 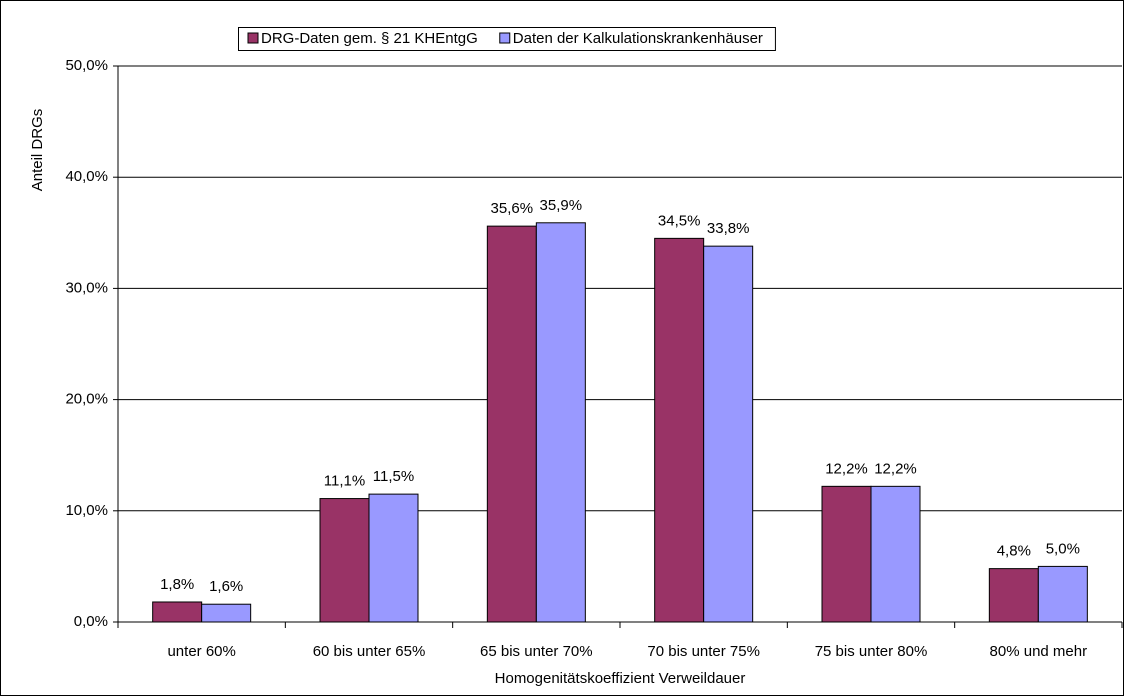 What do you see at coordinates (1063, 548) in the screenshot?
I see `value-label: 5,0%` at bounding box center [1063, 548].